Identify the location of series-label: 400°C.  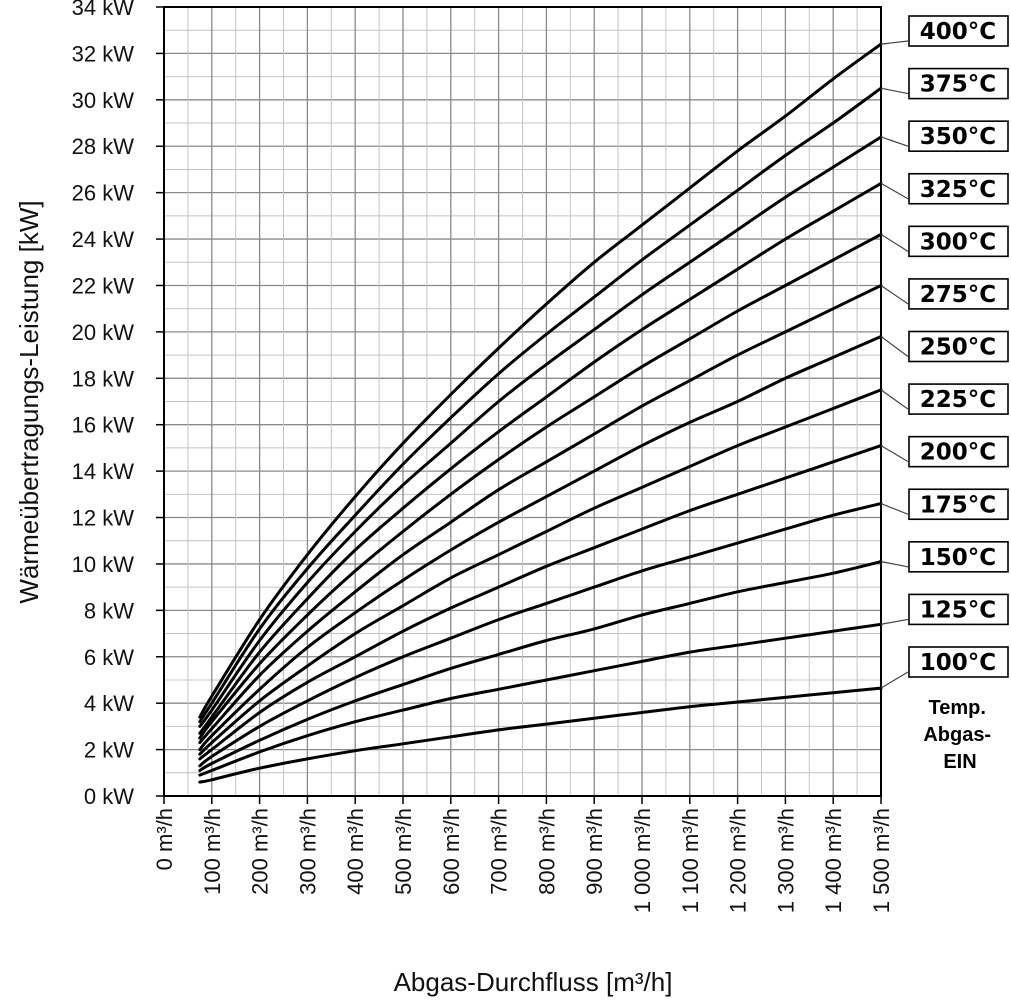
(958, 32).